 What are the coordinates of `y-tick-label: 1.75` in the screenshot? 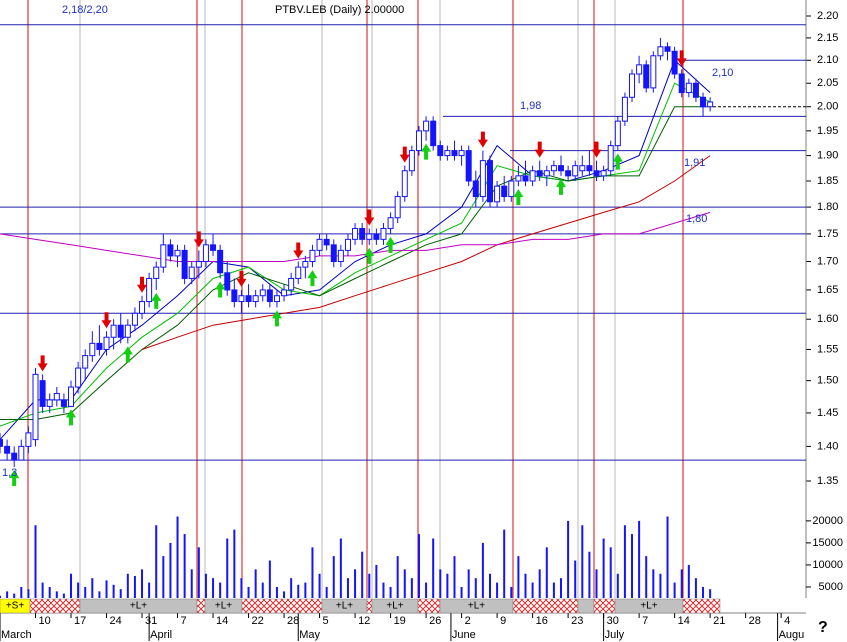 It's located at (827, 234).